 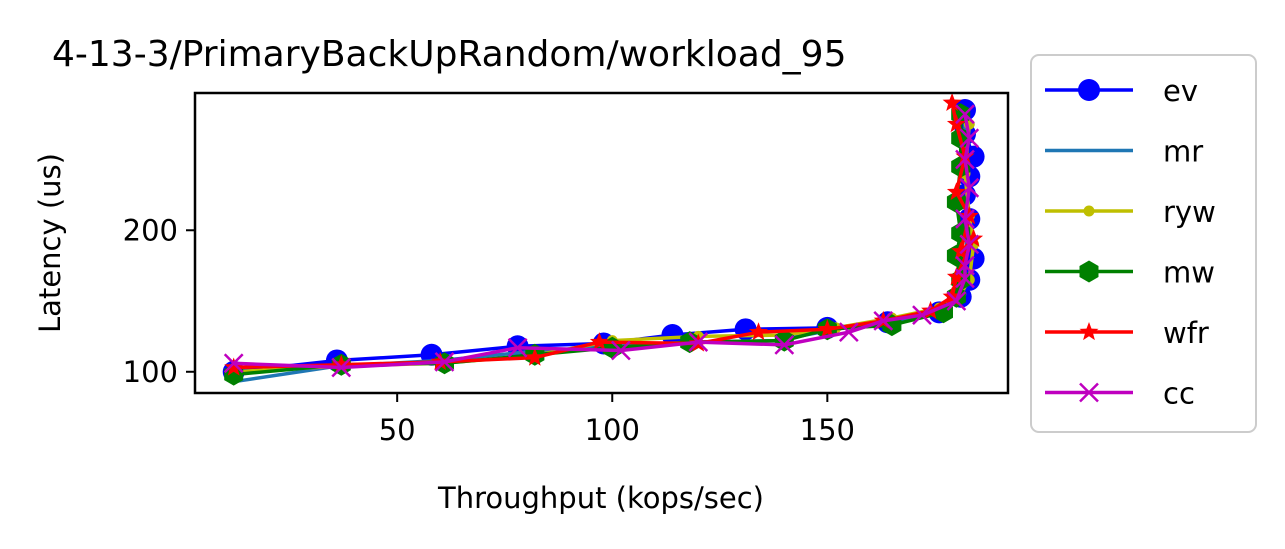 I want to click on y-tick-label: 100, so click(x=150, y=372).